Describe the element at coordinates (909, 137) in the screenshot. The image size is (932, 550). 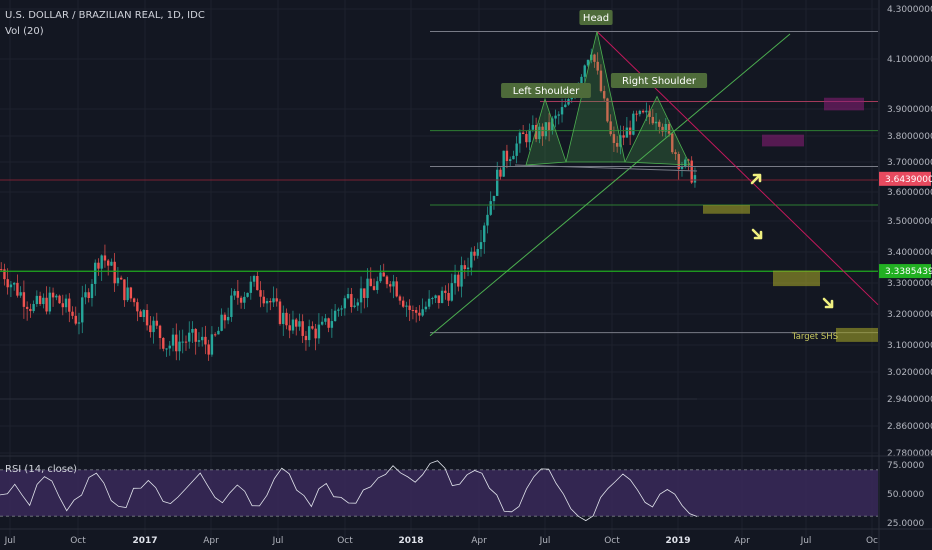
I see `price-tick-label: 3.80000000` at that location.